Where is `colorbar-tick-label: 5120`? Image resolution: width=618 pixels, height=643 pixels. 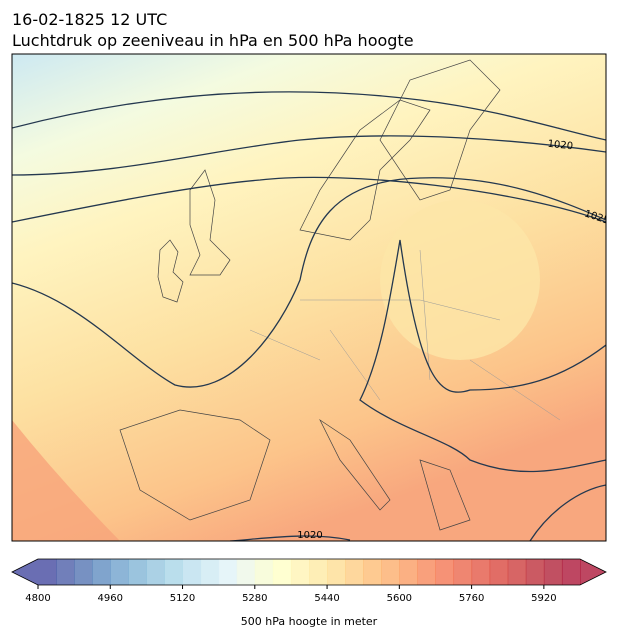
colorbar-tick-label: 5120 is located at coordinates (182, 598).